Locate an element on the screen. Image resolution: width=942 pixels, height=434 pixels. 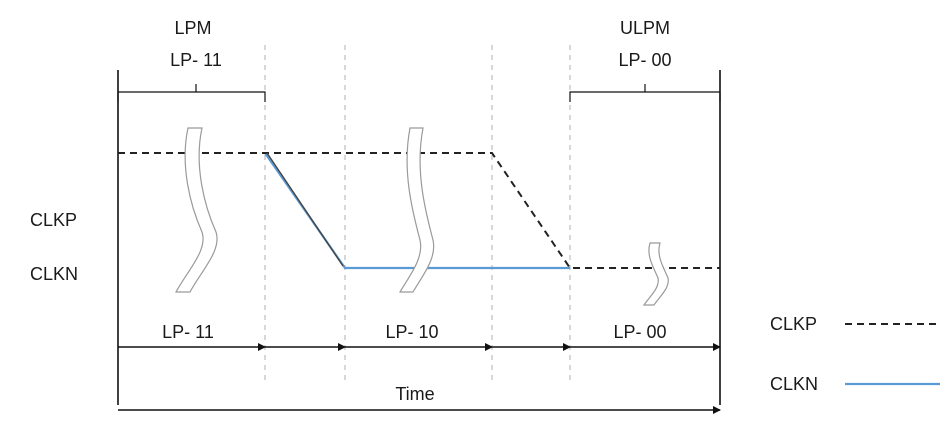
clkp-signal-label: CLKP is located at coordinates (53, 220).